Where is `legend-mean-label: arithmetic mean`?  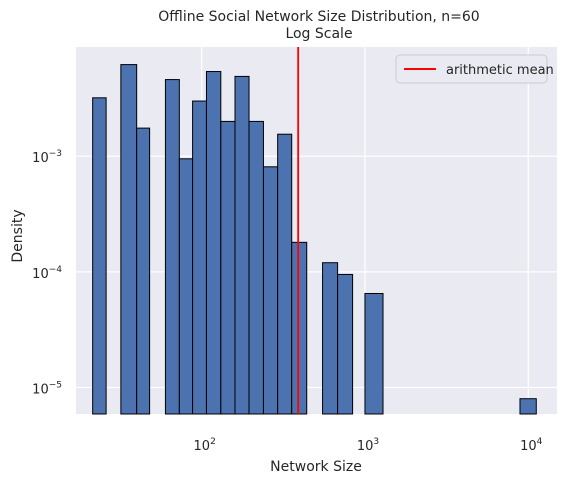 legend-mean-label: arithmetic mean is located at coordinates (500, 70).